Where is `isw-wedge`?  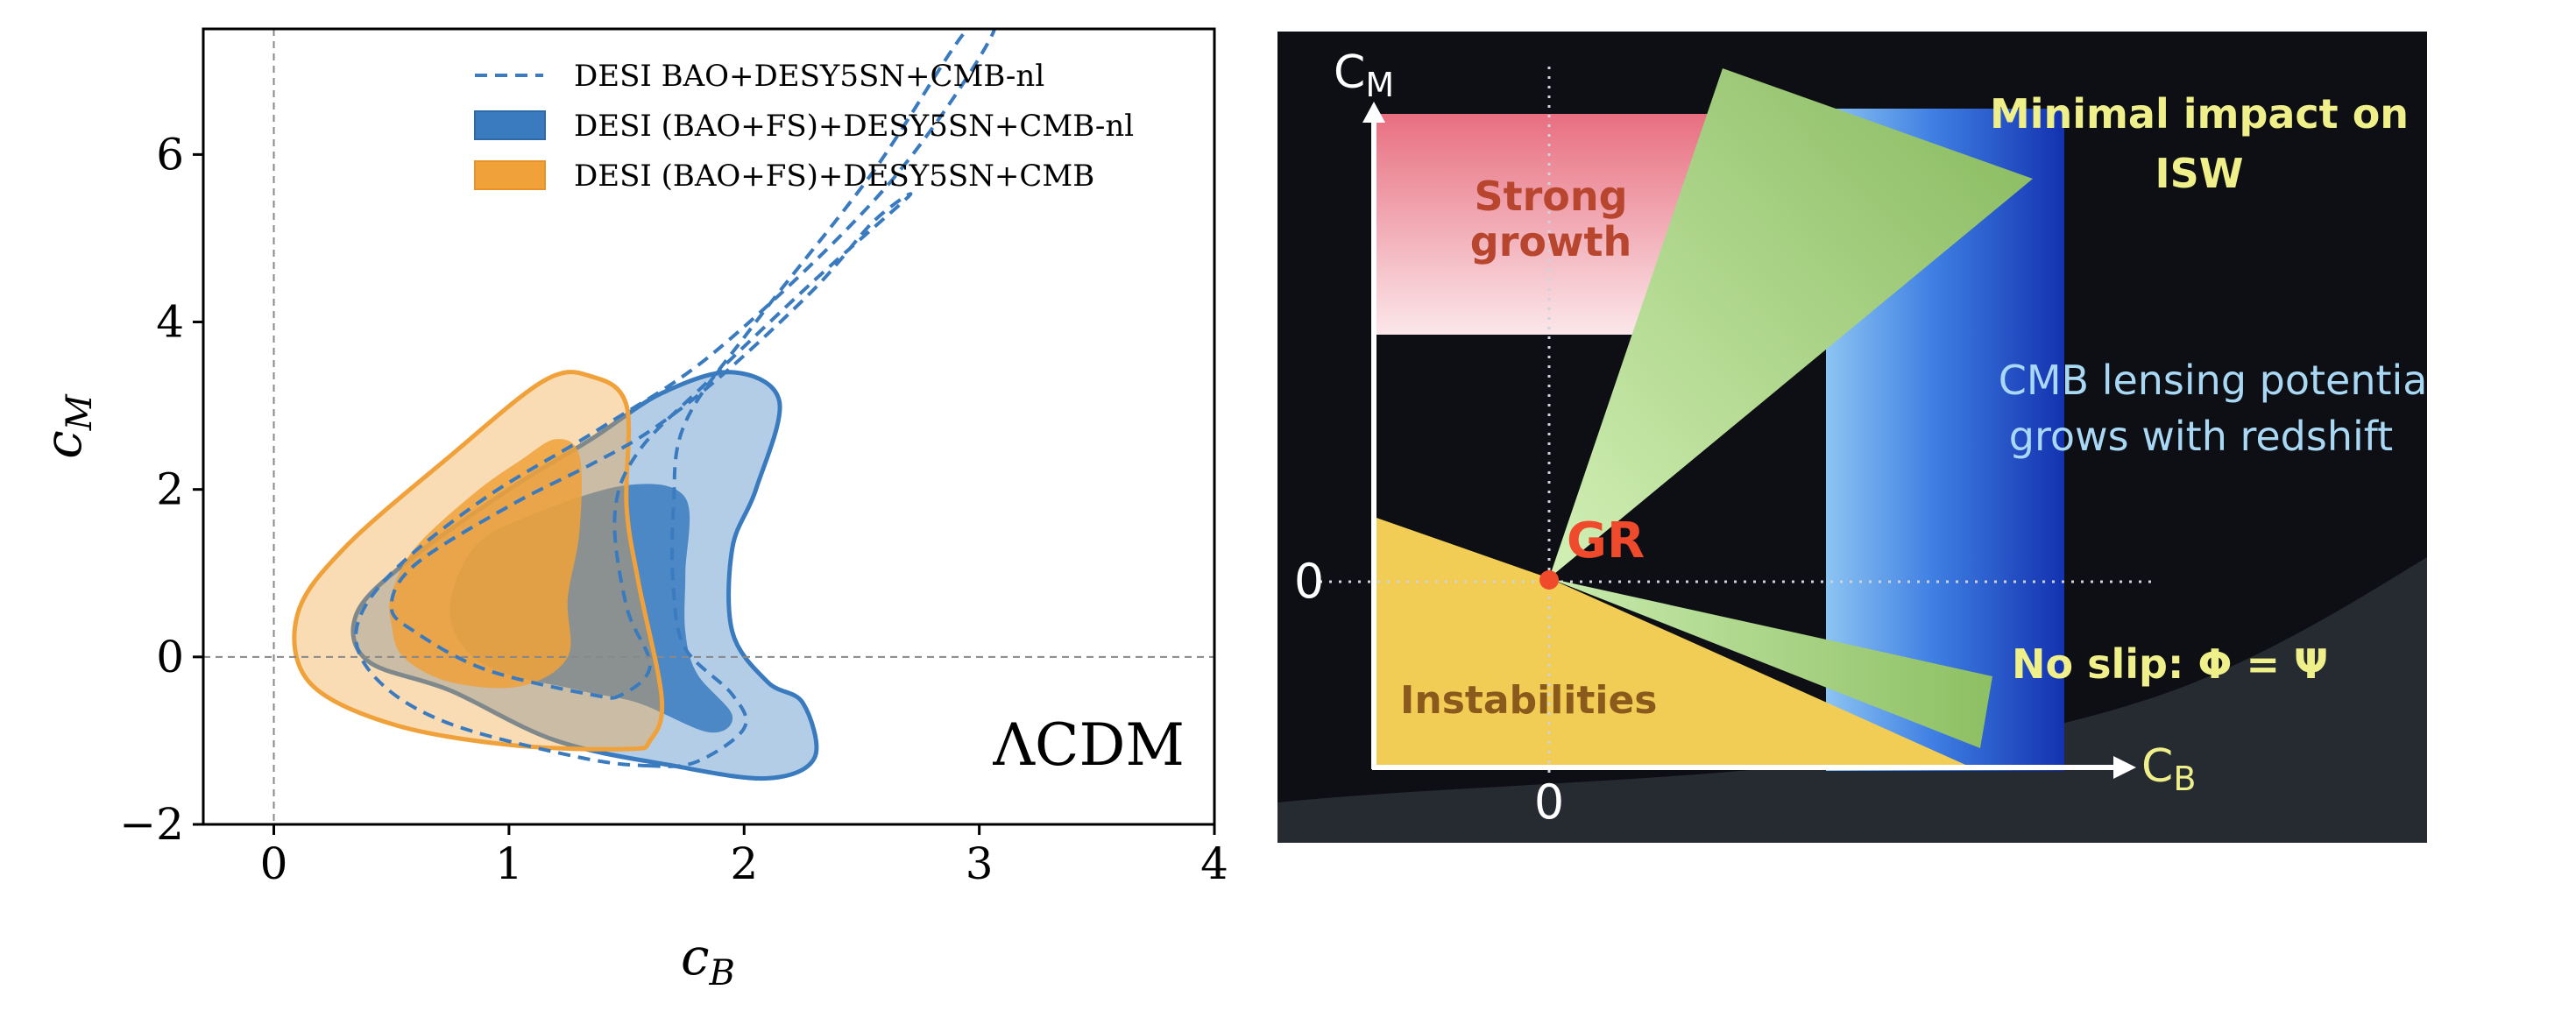
isw-wedge is located at coordinates (1791, 323).